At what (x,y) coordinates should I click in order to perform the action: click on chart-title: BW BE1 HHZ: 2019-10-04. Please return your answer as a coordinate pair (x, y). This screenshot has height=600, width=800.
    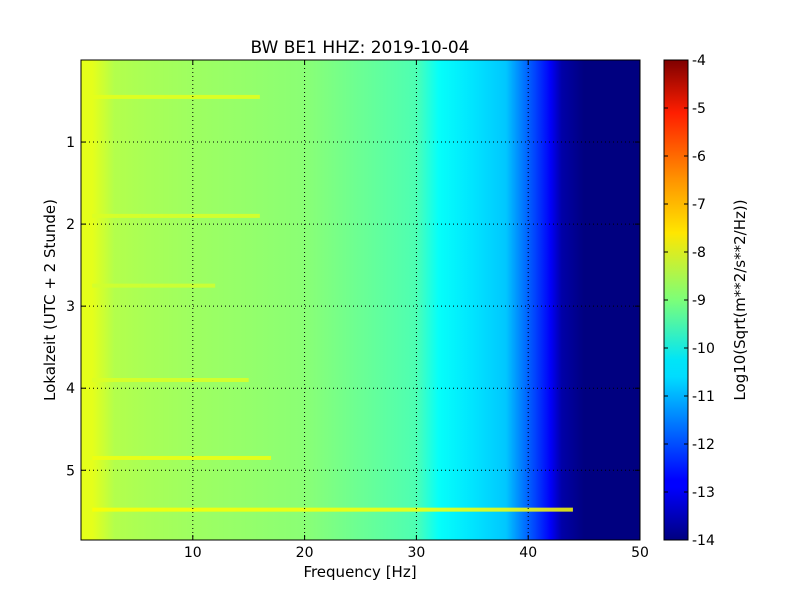
    Looking at the image, I should click on (359, 48).